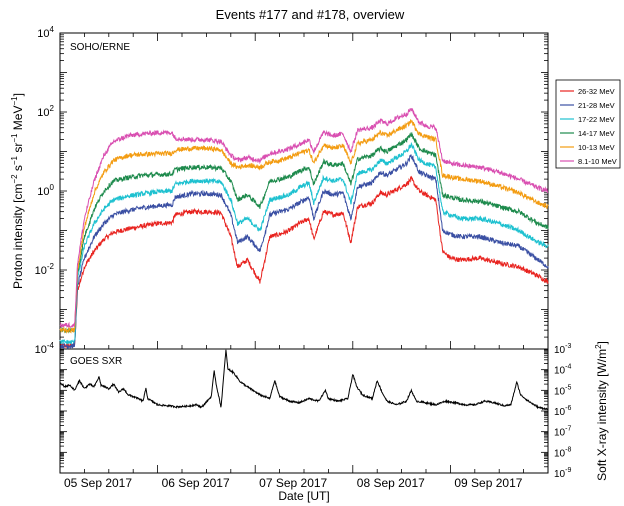 This screenshot has width=624, height=506. Describe the element at coordinates (601, 411) in the screenshot. I see `sxr-y-axis-label: Soft X-ray intensity [W/m2]` at that location.